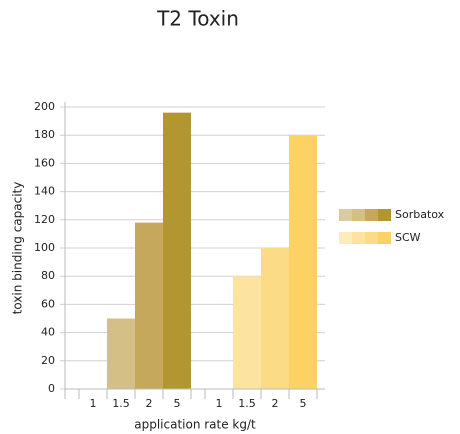 This screenshot has width=460, height=434. I want to click on y-tick-label: 100, so click(44, 247).